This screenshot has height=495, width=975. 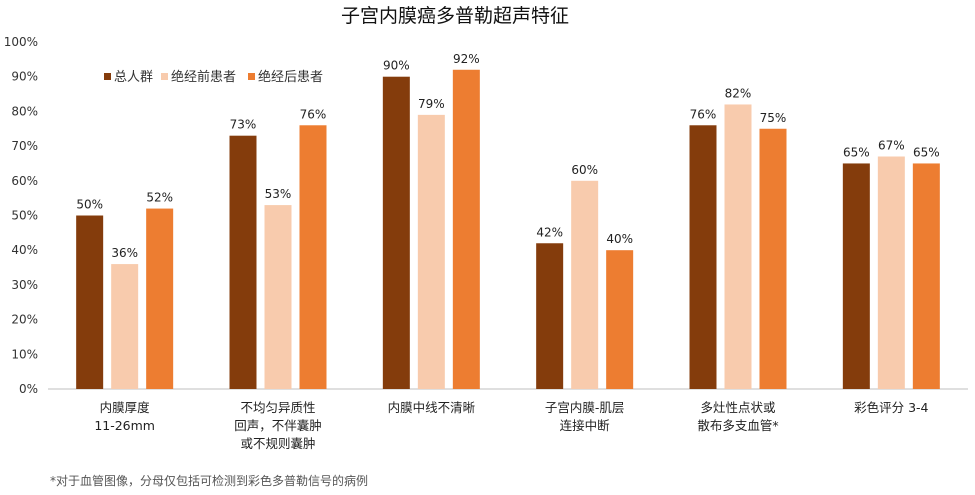 I want to click on y-tick-label: 100%, so click(x=21, y=42).